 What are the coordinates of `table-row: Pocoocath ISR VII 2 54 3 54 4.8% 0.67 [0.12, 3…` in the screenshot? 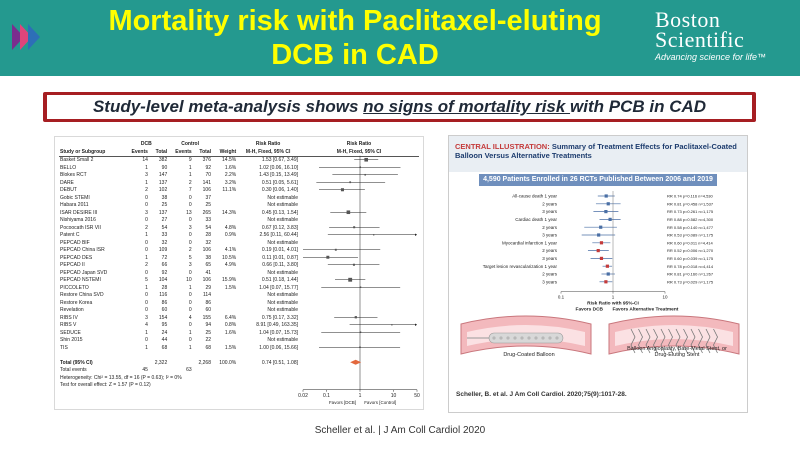 It's located at (239, 229).